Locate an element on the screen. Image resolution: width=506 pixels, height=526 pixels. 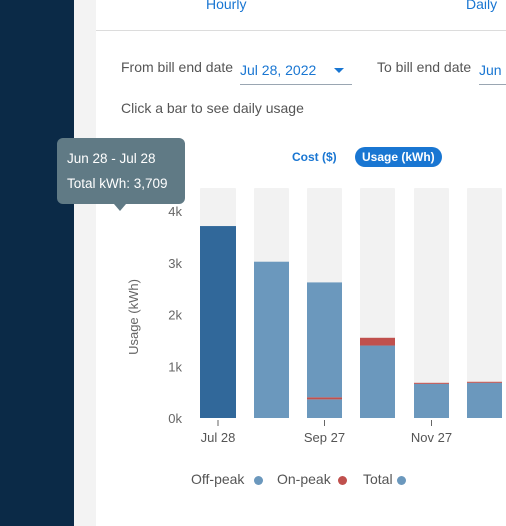
cost-toggle: Cost ($) is located at coordinates (314, 157).